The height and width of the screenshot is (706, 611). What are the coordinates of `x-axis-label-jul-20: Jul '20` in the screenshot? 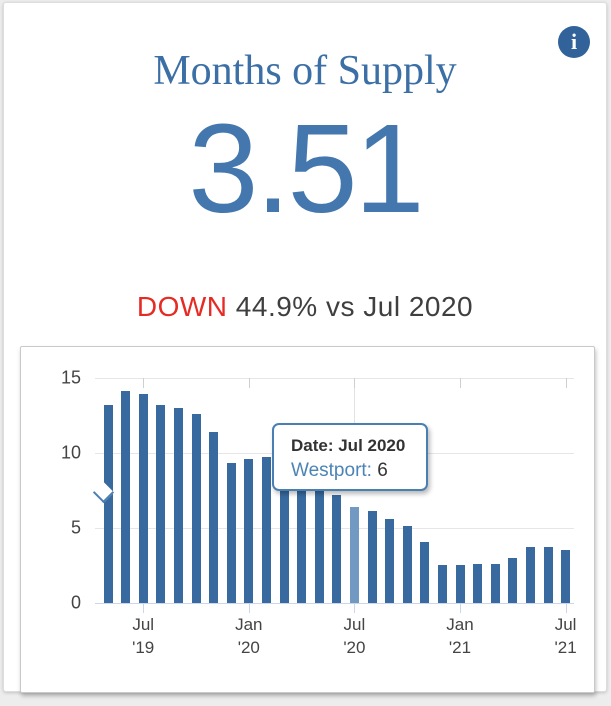 It's located at (354, 636).